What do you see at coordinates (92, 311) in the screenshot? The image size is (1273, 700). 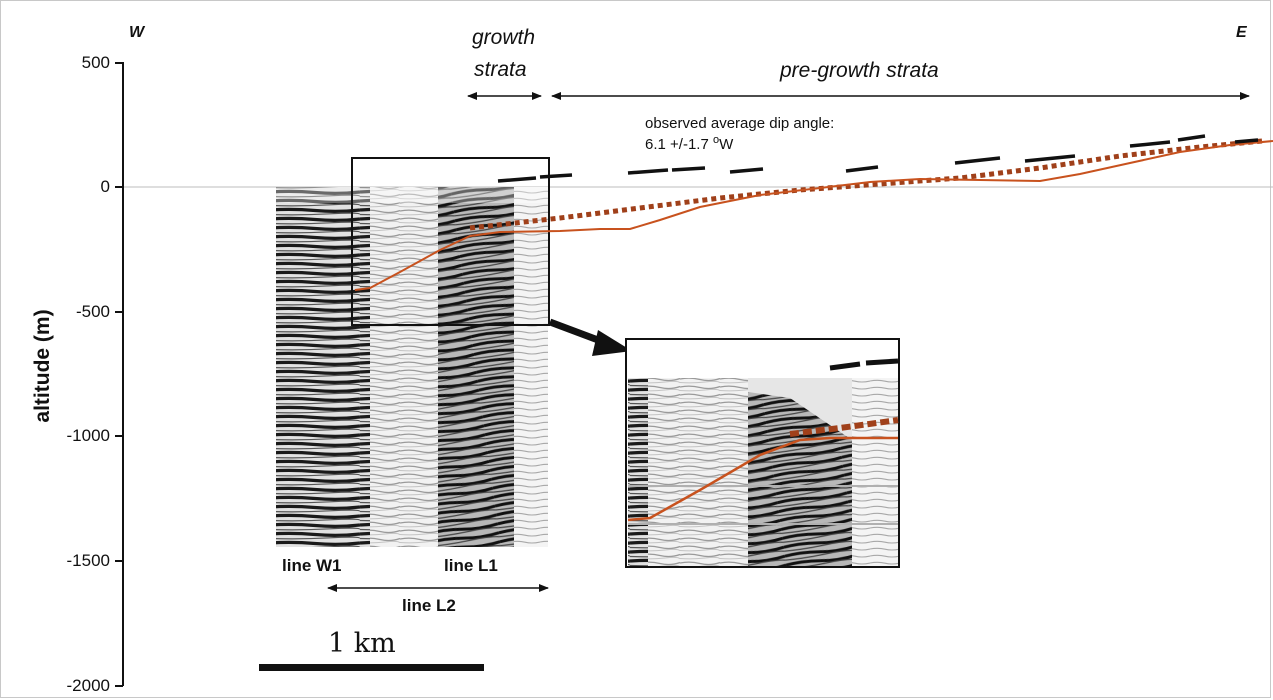 I see `y-tick-label: -500` at bounding box center [92, 311].